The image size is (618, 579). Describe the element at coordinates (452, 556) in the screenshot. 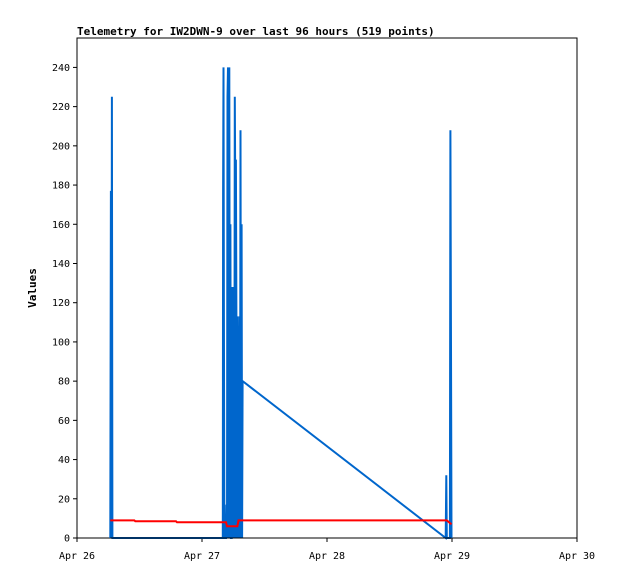

I see `x-tick-label: Apr 29` at that location.